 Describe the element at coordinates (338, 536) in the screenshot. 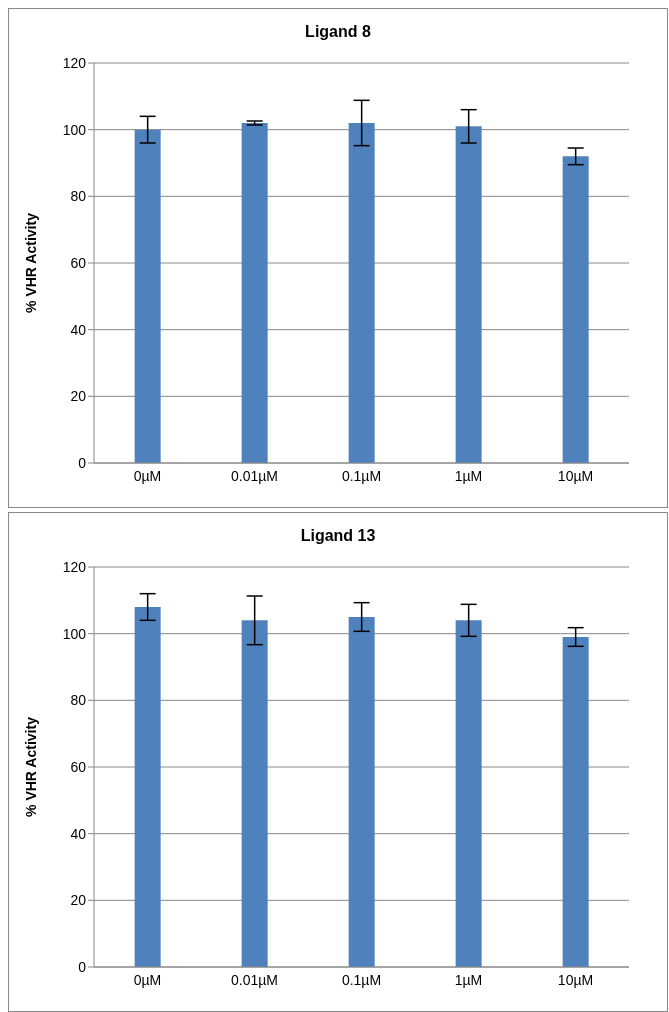

I see `chart-title: Ligand 13` at that location.